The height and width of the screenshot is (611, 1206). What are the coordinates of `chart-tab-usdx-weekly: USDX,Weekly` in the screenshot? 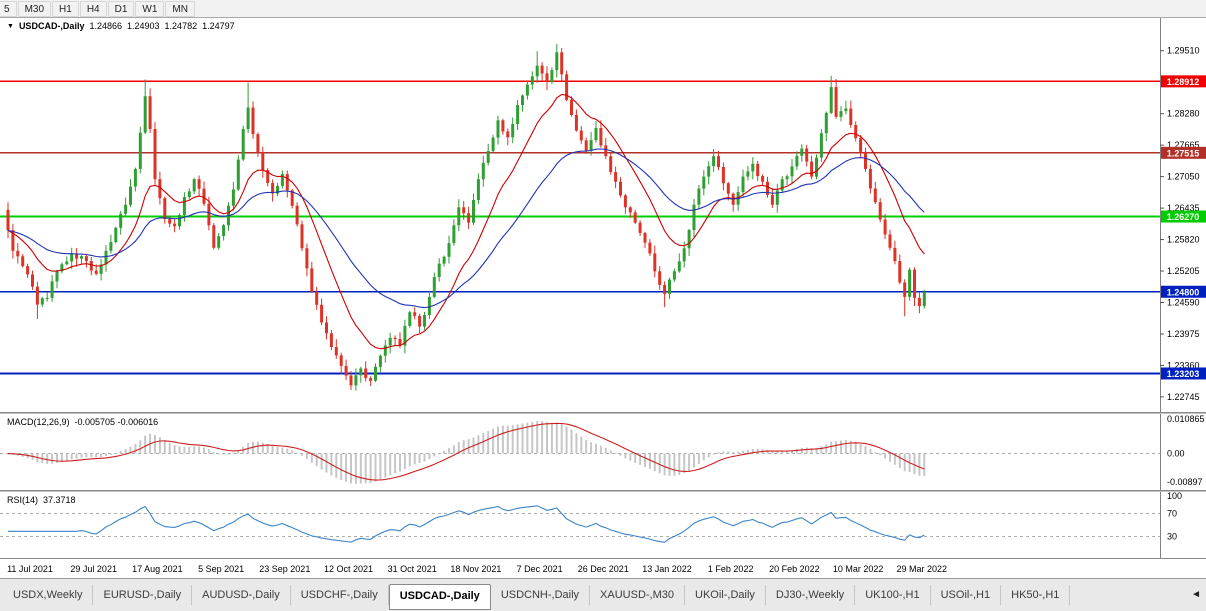 It's located at (48, 595).